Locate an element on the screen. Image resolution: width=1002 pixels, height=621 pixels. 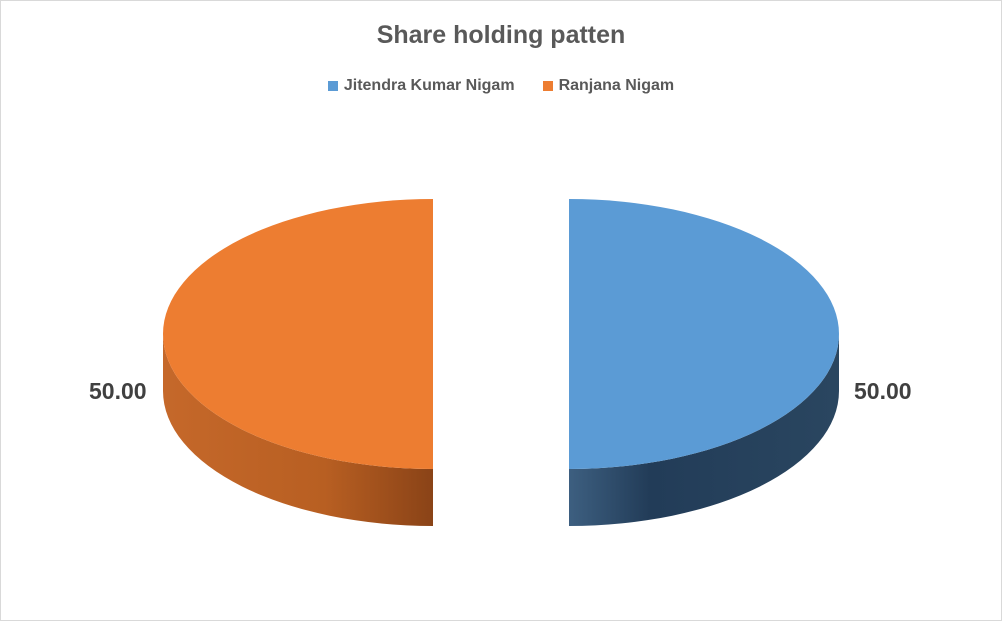
data-label-0: 50.00 is located at coordinates (883, 391).